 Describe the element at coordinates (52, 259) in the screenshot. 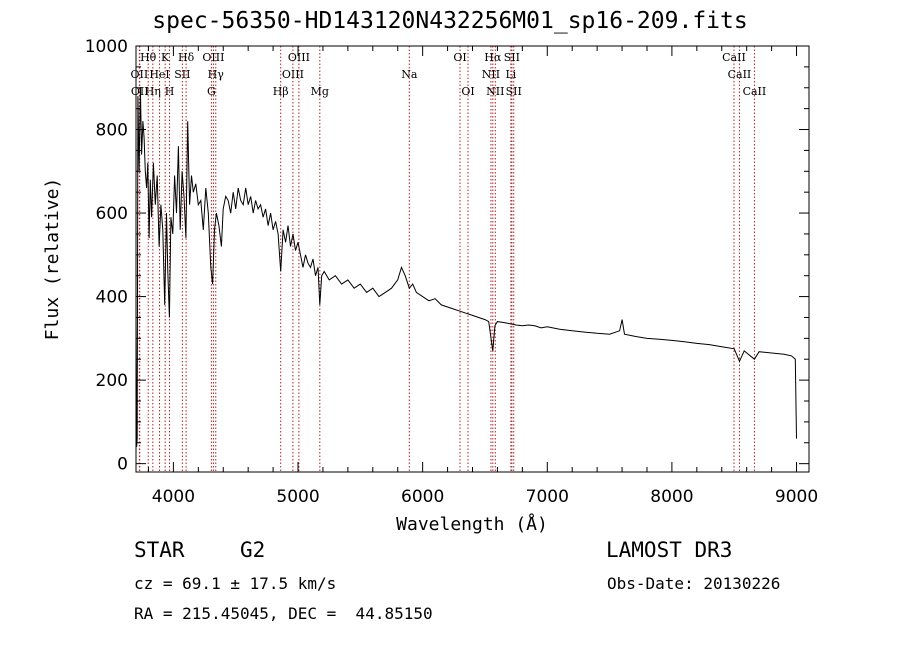

I see `y-axis-label: Flux (relative)` at that location.